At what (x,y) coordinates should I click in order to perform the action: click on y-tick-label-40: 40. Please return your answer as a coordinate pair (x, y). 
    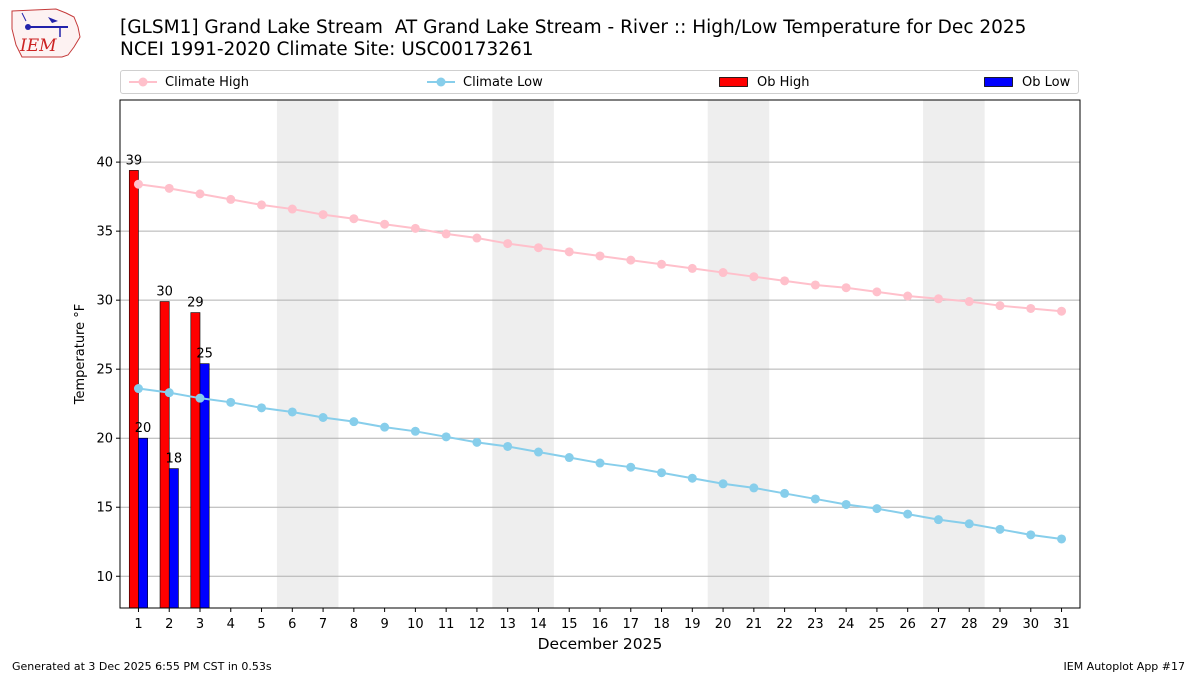
    Looking at the image, I should click on (104, 163).